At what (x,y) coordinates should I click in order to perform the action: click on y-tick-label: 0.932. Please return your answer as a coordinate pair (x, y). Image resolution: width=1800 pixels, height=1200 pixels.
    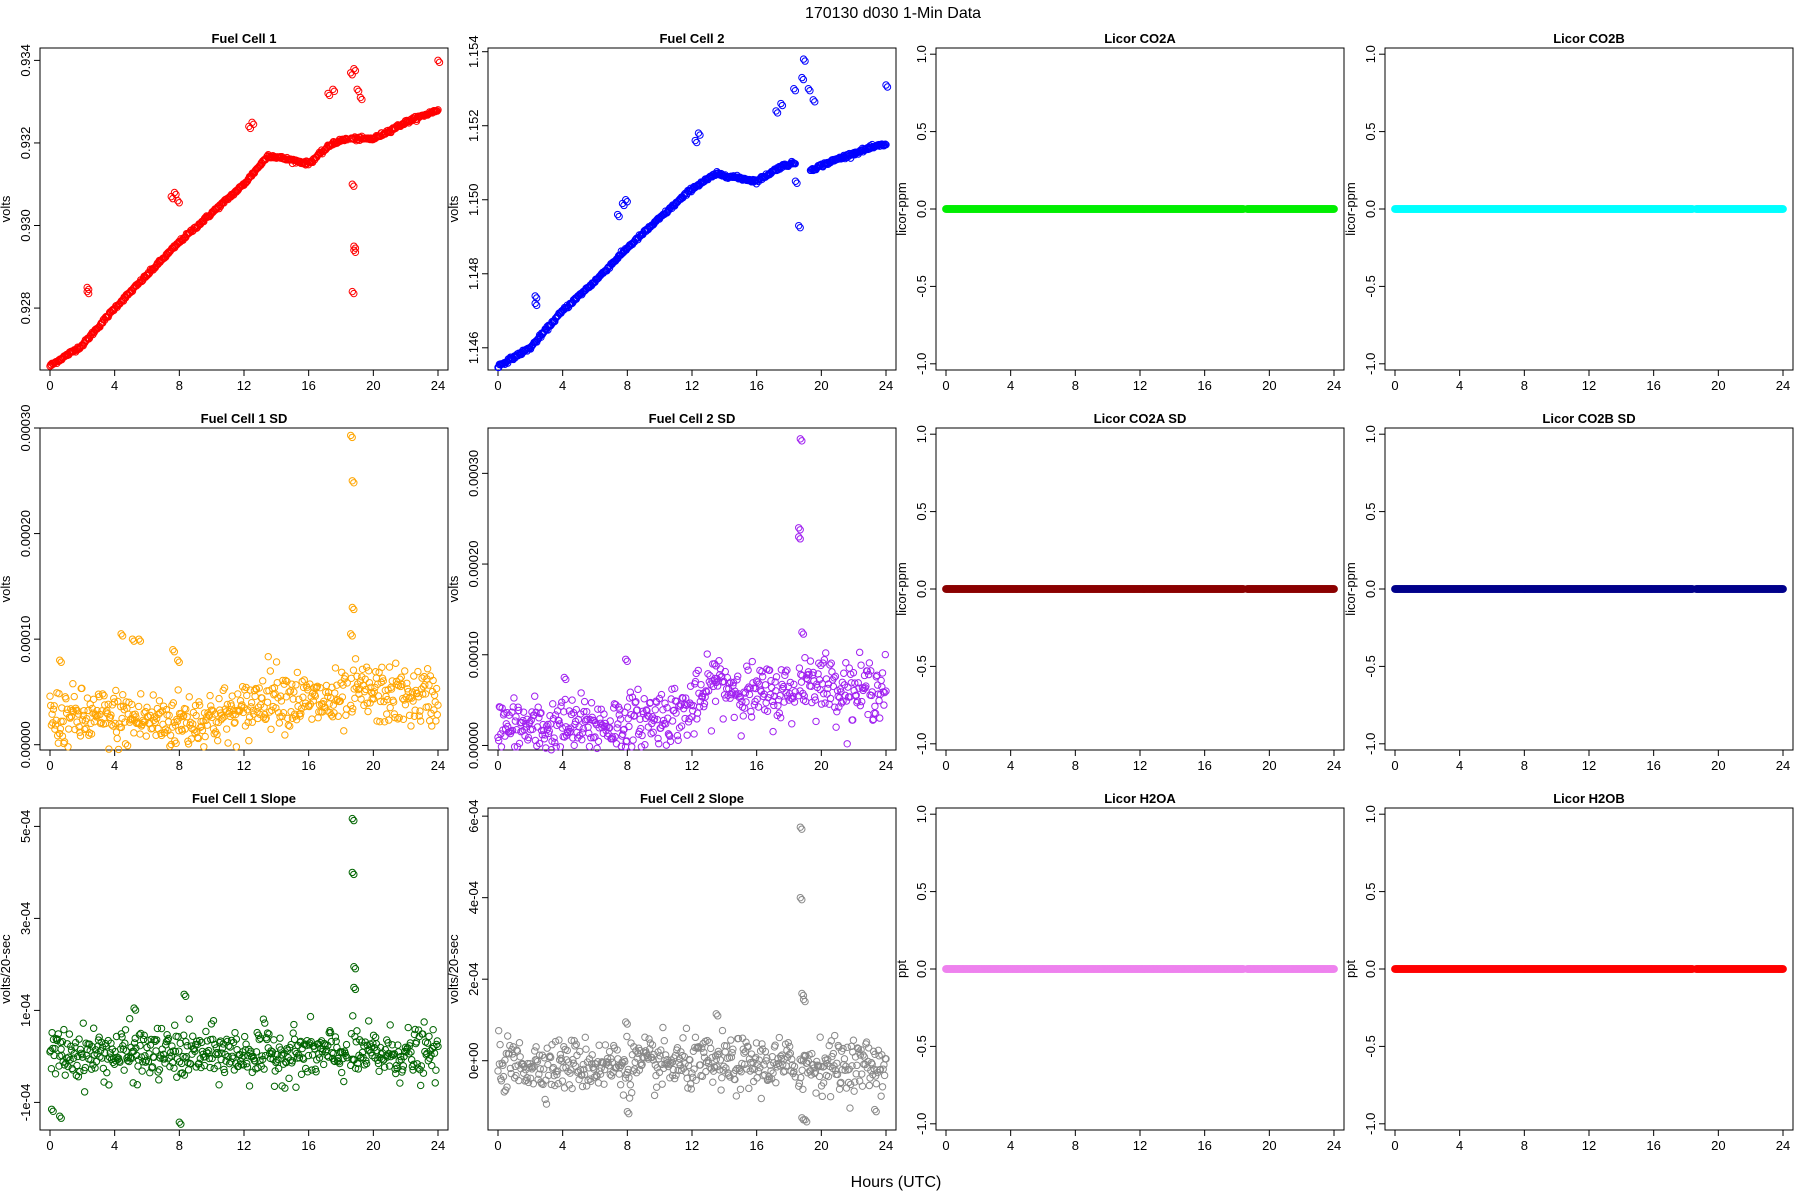
    Looking at the image, I should click on (25, 143).